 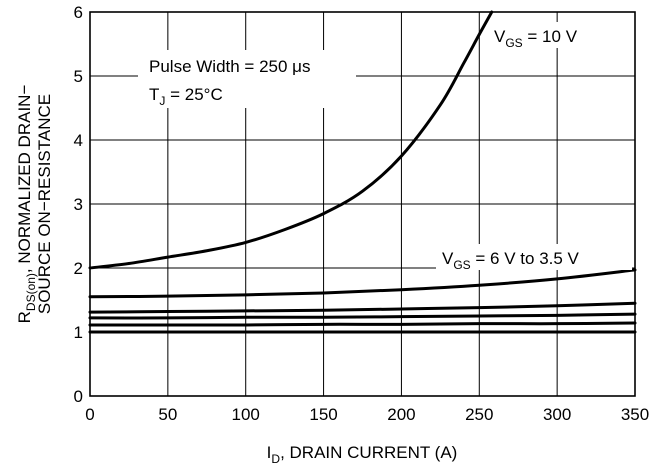 I want to click on vgs10-annotation-bg, so click(x=548, y=35).